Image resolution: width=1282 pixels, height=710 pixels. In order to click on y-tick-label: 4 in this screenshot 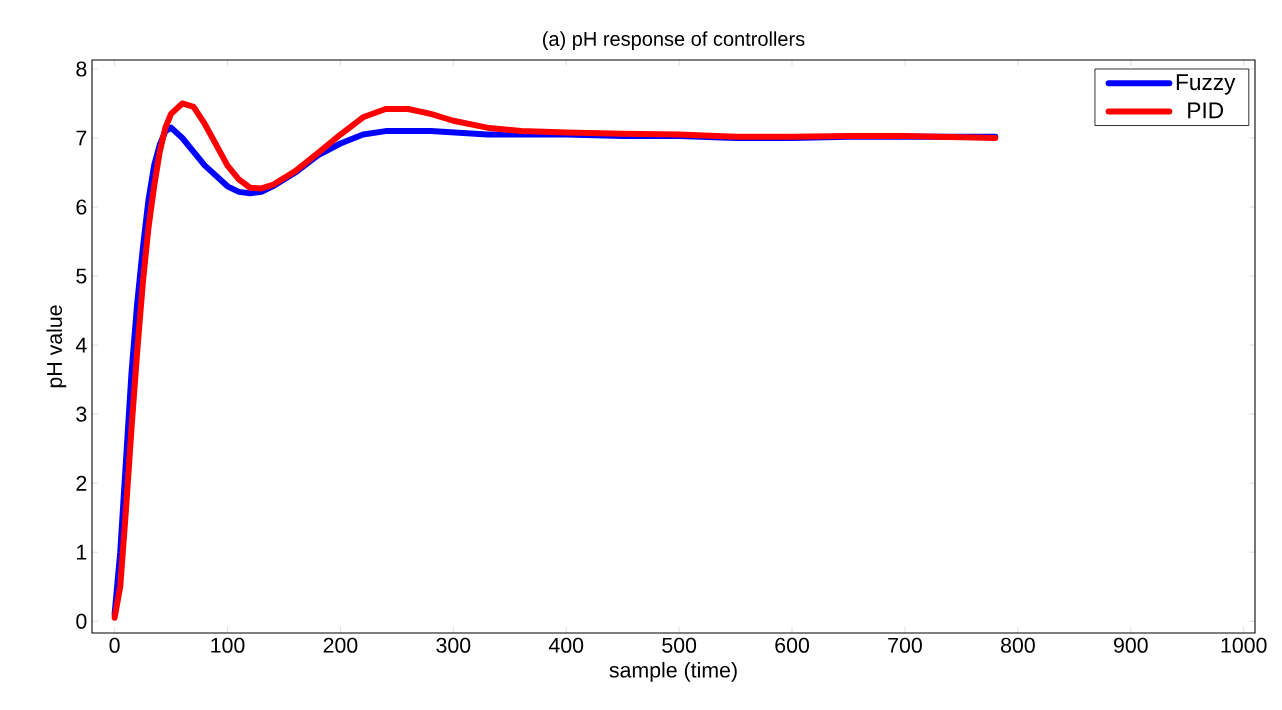, I will do `click(81, 345)`.